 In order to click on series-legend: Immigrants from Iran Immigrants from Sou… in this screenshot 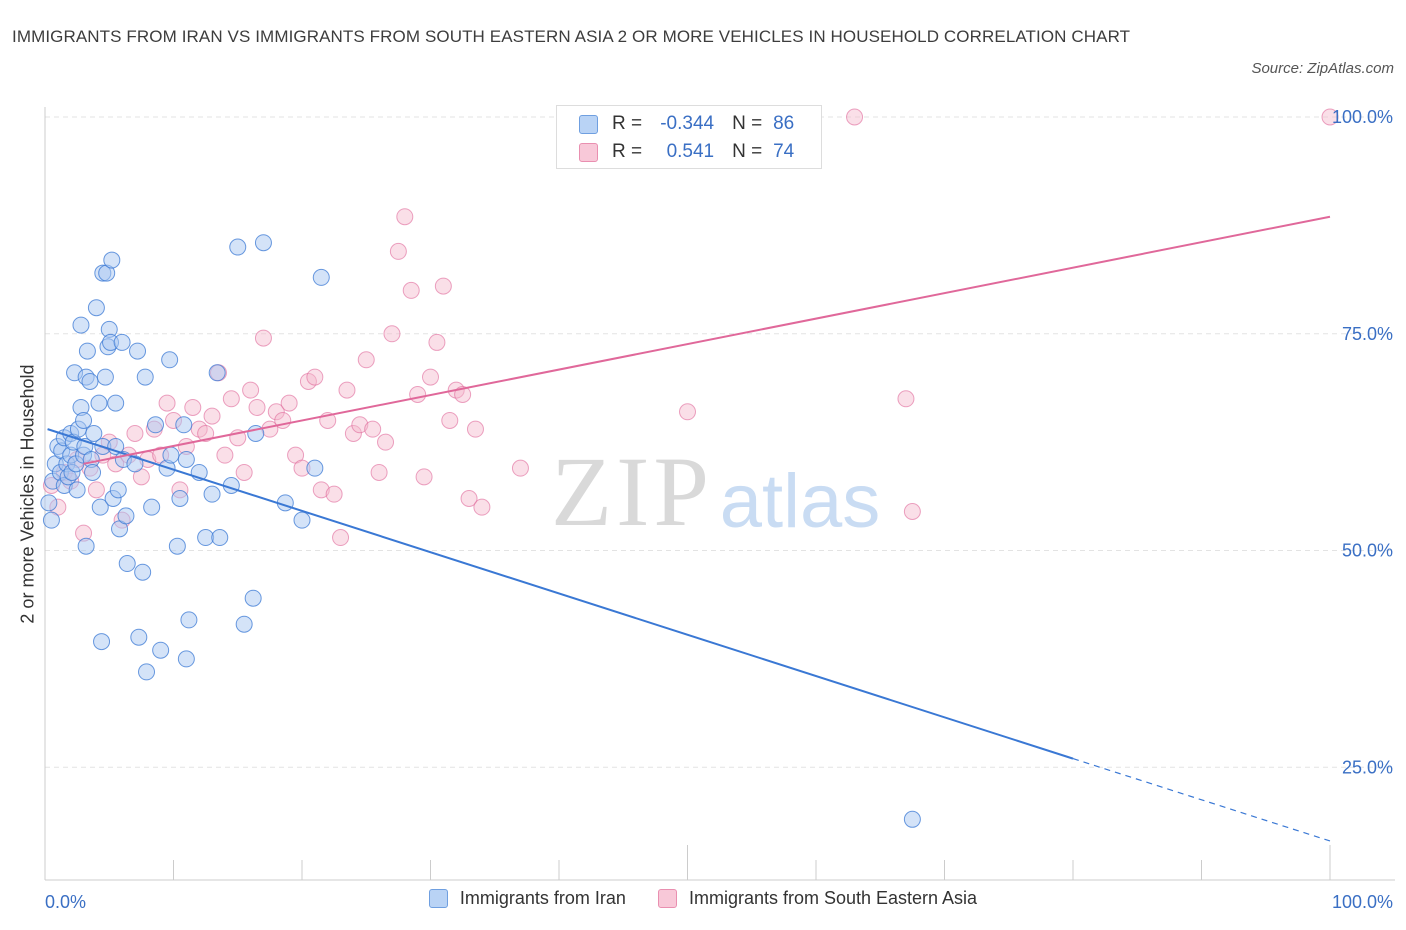, I will do `click(703, 898)`.